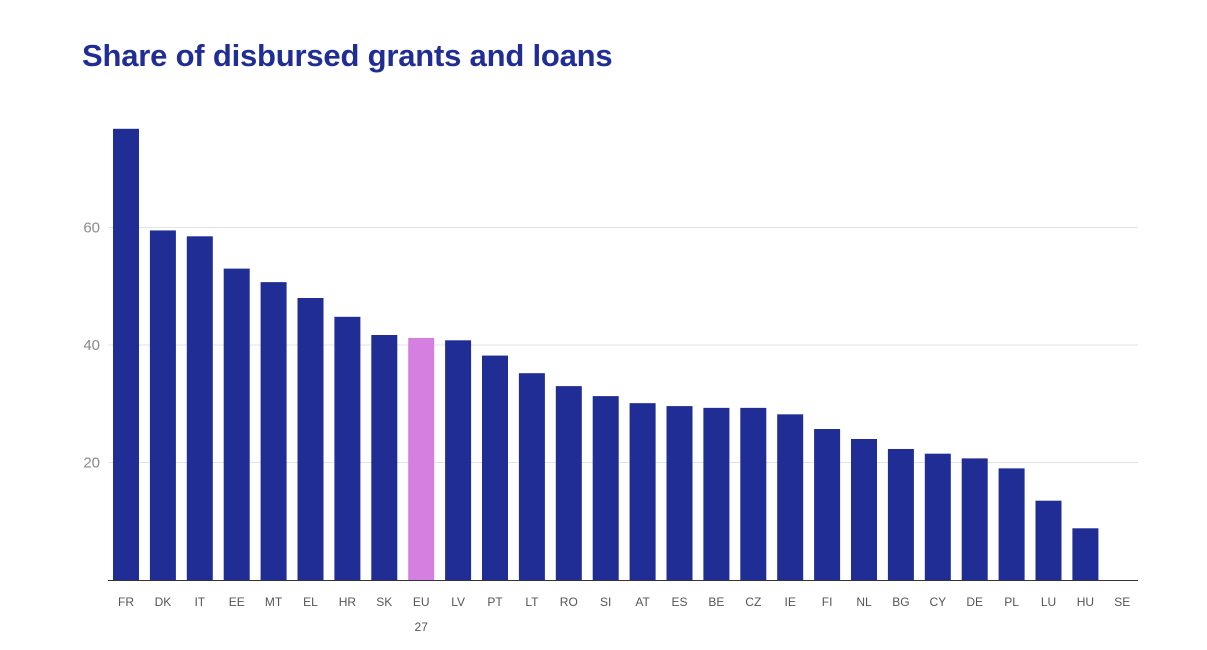 Image resolution: width=1207 pixels, height=650 pixels. What do you see at coordinates (531, 476) in the screenshot?
I see `bar-lt` at bounding box center [531, 476].